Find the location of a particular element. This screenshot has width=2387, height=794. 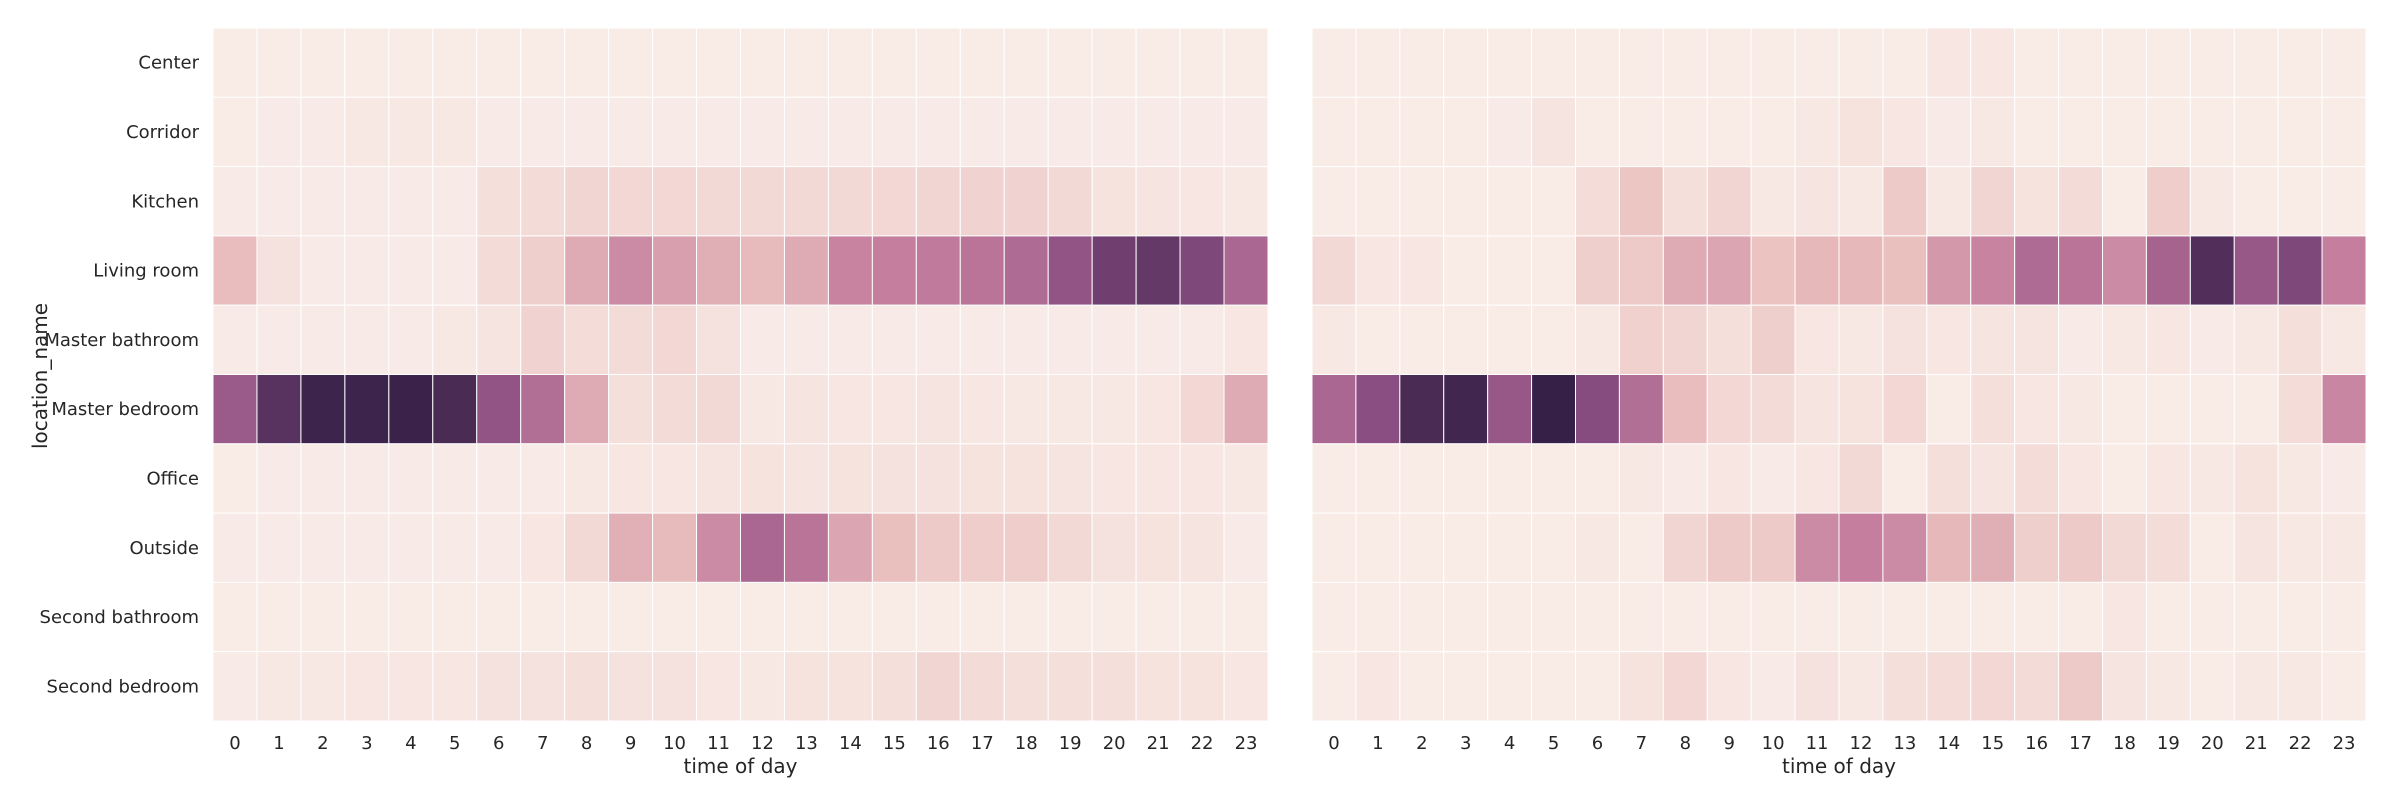

y-tick-label: Living room is located at coordinates (146, 271).